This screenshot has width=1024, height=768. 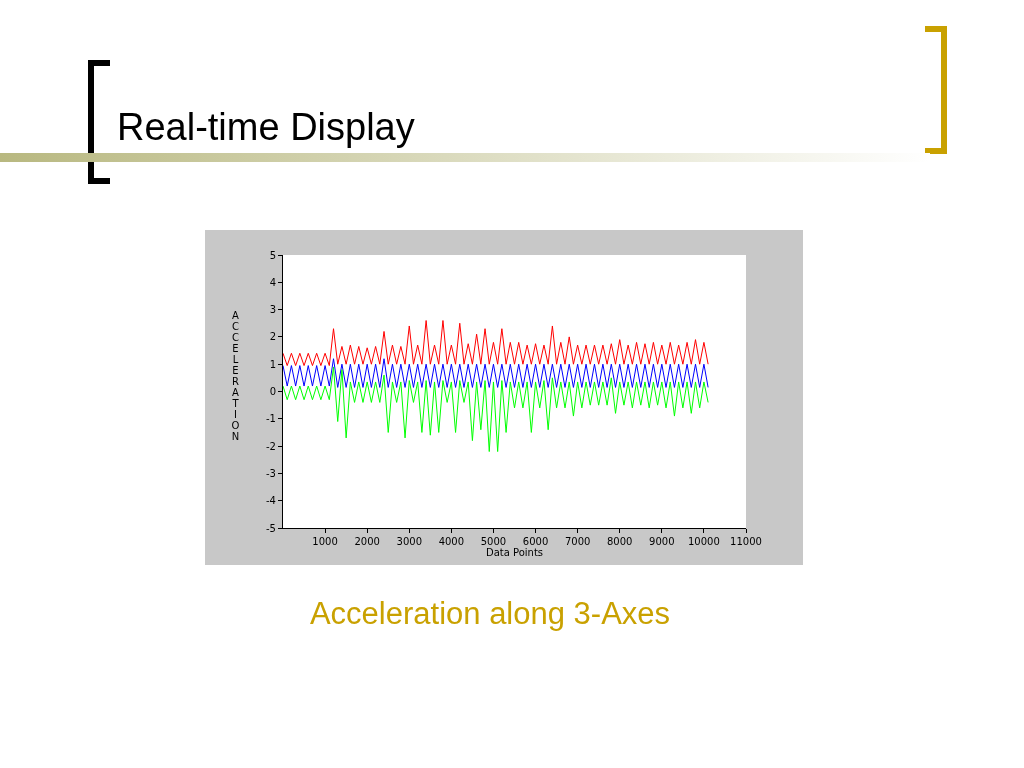 I want to click on y-tick-label: -3, so click(x=271, y=473).